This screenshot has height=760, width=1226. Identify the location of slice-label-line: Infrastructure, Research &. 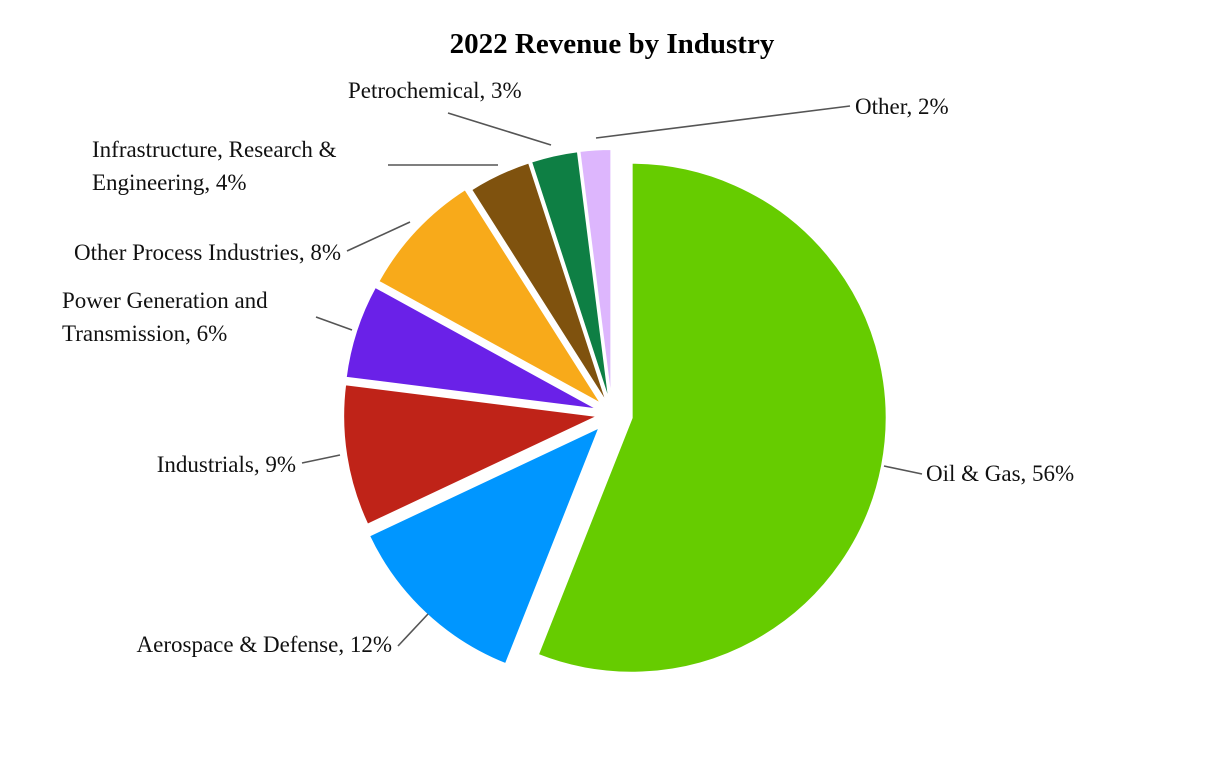
(214, 149).